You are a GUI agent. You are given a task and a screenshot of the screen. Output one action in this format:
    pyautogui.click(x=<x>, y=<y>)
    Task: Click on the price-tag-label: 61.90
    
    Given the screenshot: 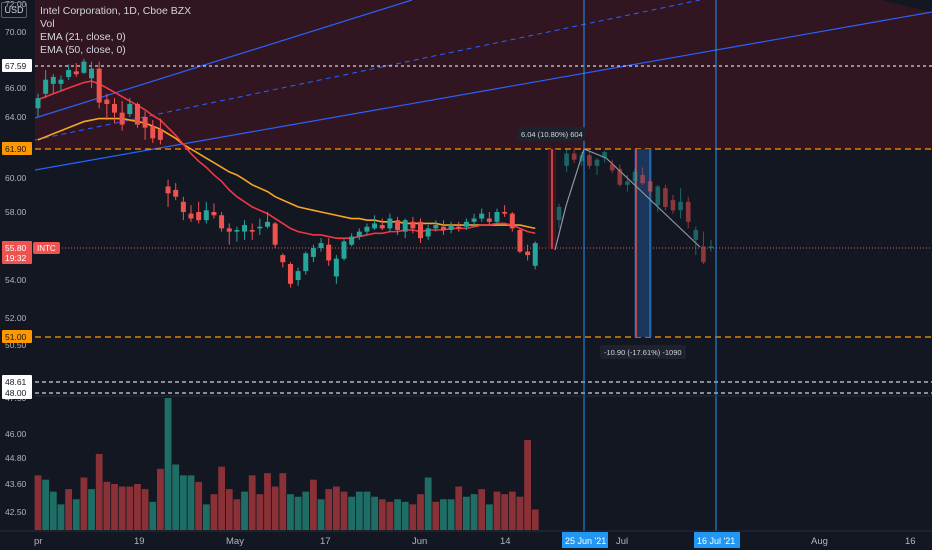 What is the action you would take?
    pyautogui.click(x=16, y=149)
    